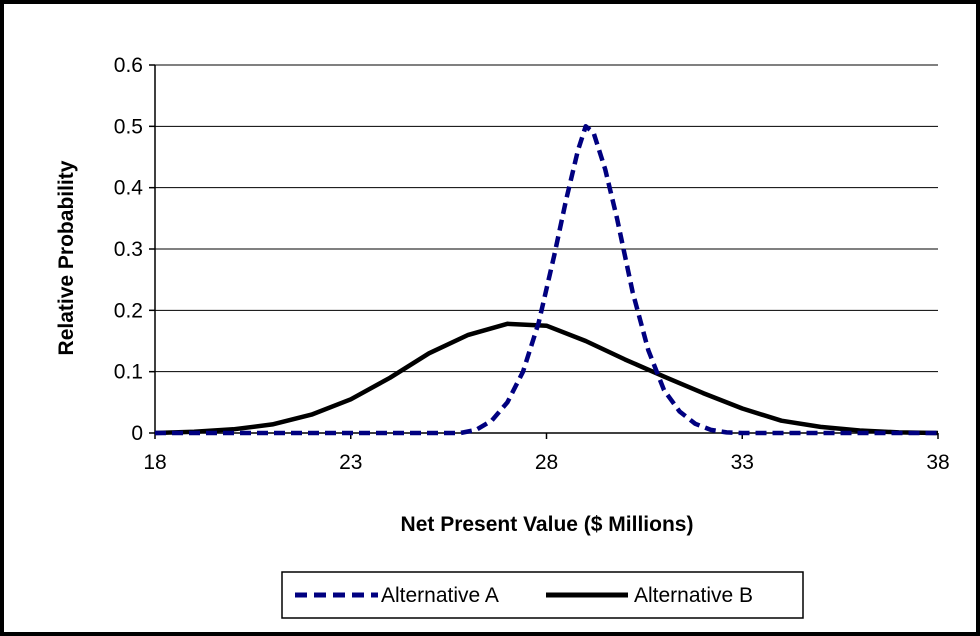  What do you see at coordinates (66, 257) in the screenshot?
I see `y-axis-title: Relative Probability` at bounding box center [66, 257].